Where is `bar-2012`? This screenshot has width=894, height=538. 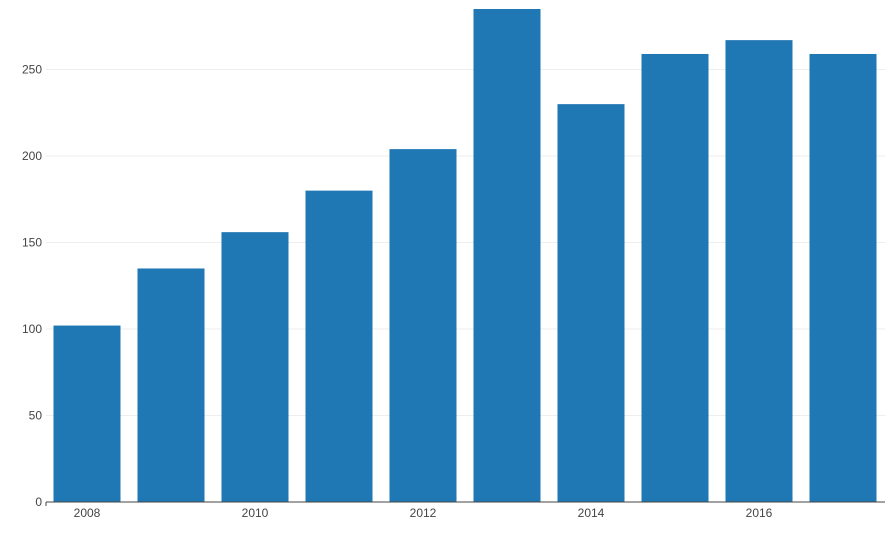
bar-2012 is located at coordinates (423, 325).